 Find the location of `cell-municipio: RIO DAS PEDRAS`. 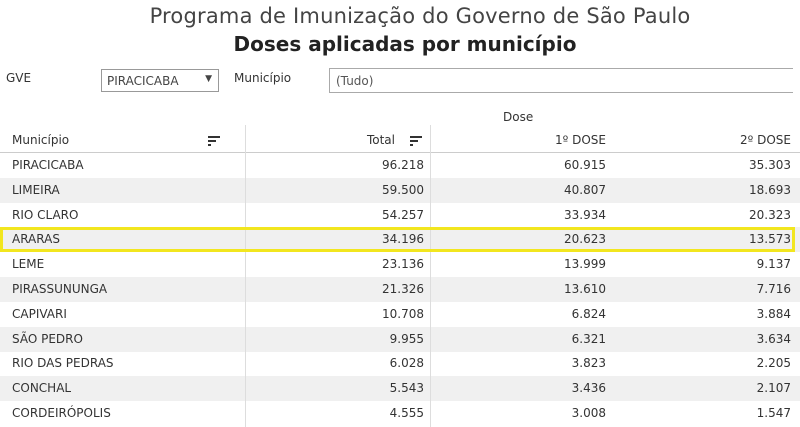

cell-municipio: RIO DAS PEDRAS is located at coordinates (63, 363).